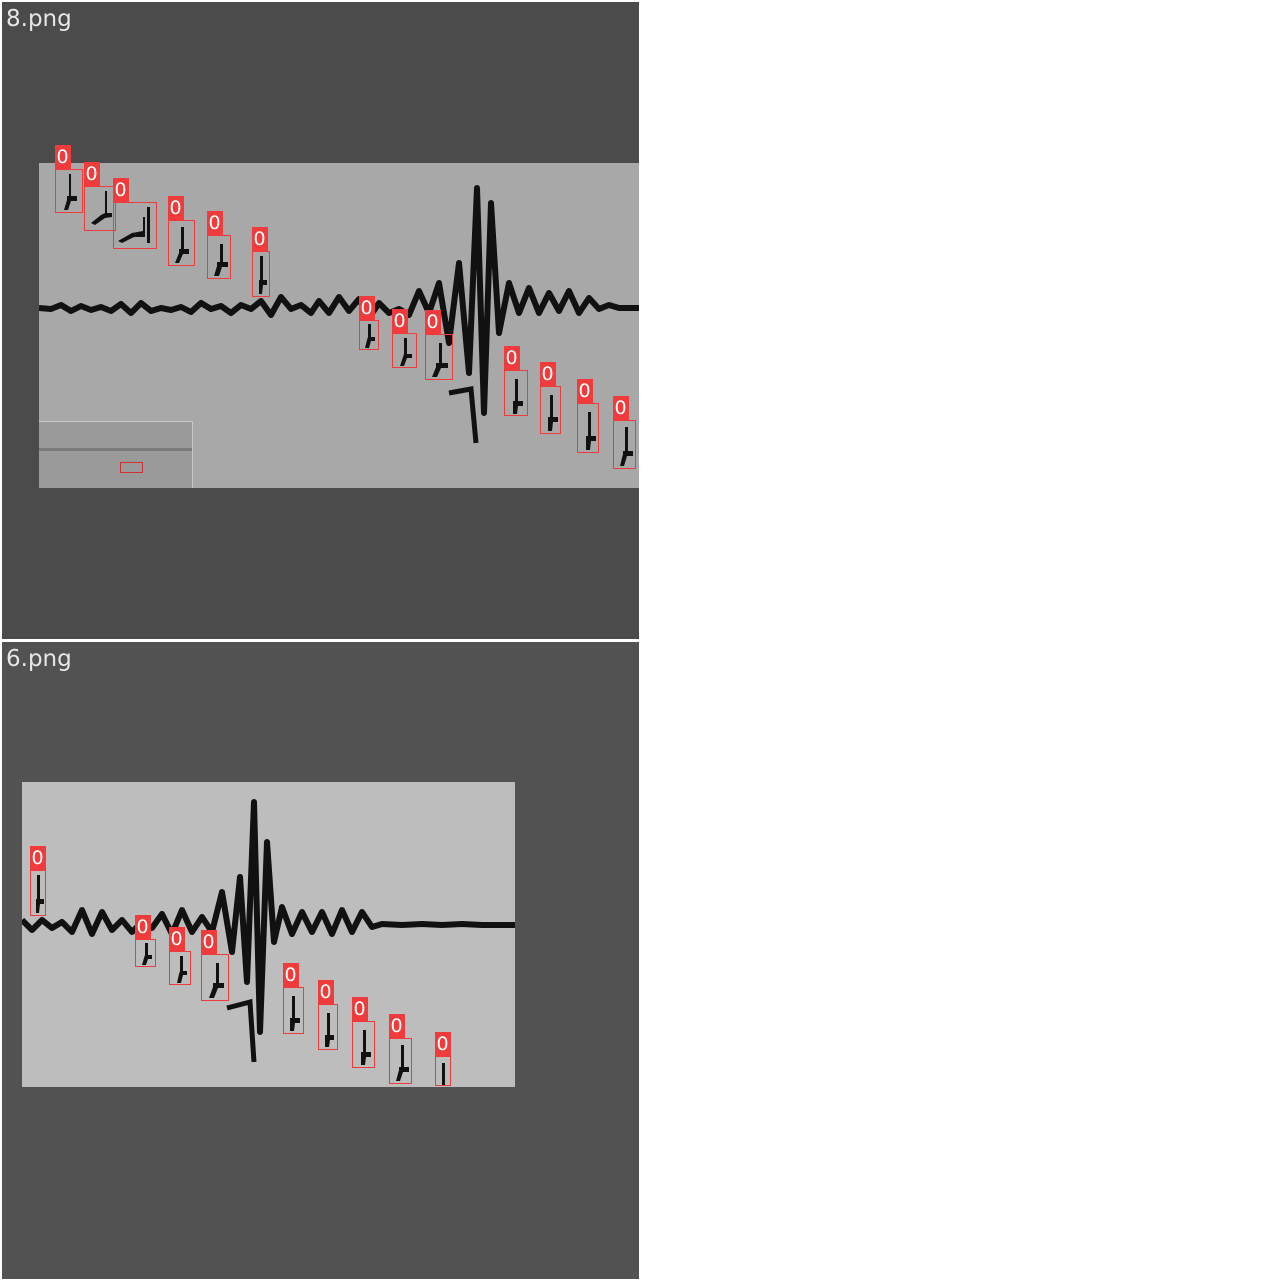 The image size is (1280, 1280). Describe the element at coordinates (131, 467) in the screenshot. I see `inset-highlight-box` at that location.